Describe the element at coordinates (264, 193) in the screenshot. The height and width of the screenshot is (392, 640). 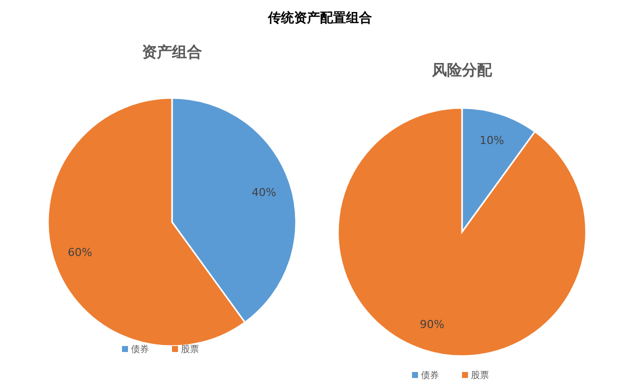
I see `data-label: 40%` at that location.